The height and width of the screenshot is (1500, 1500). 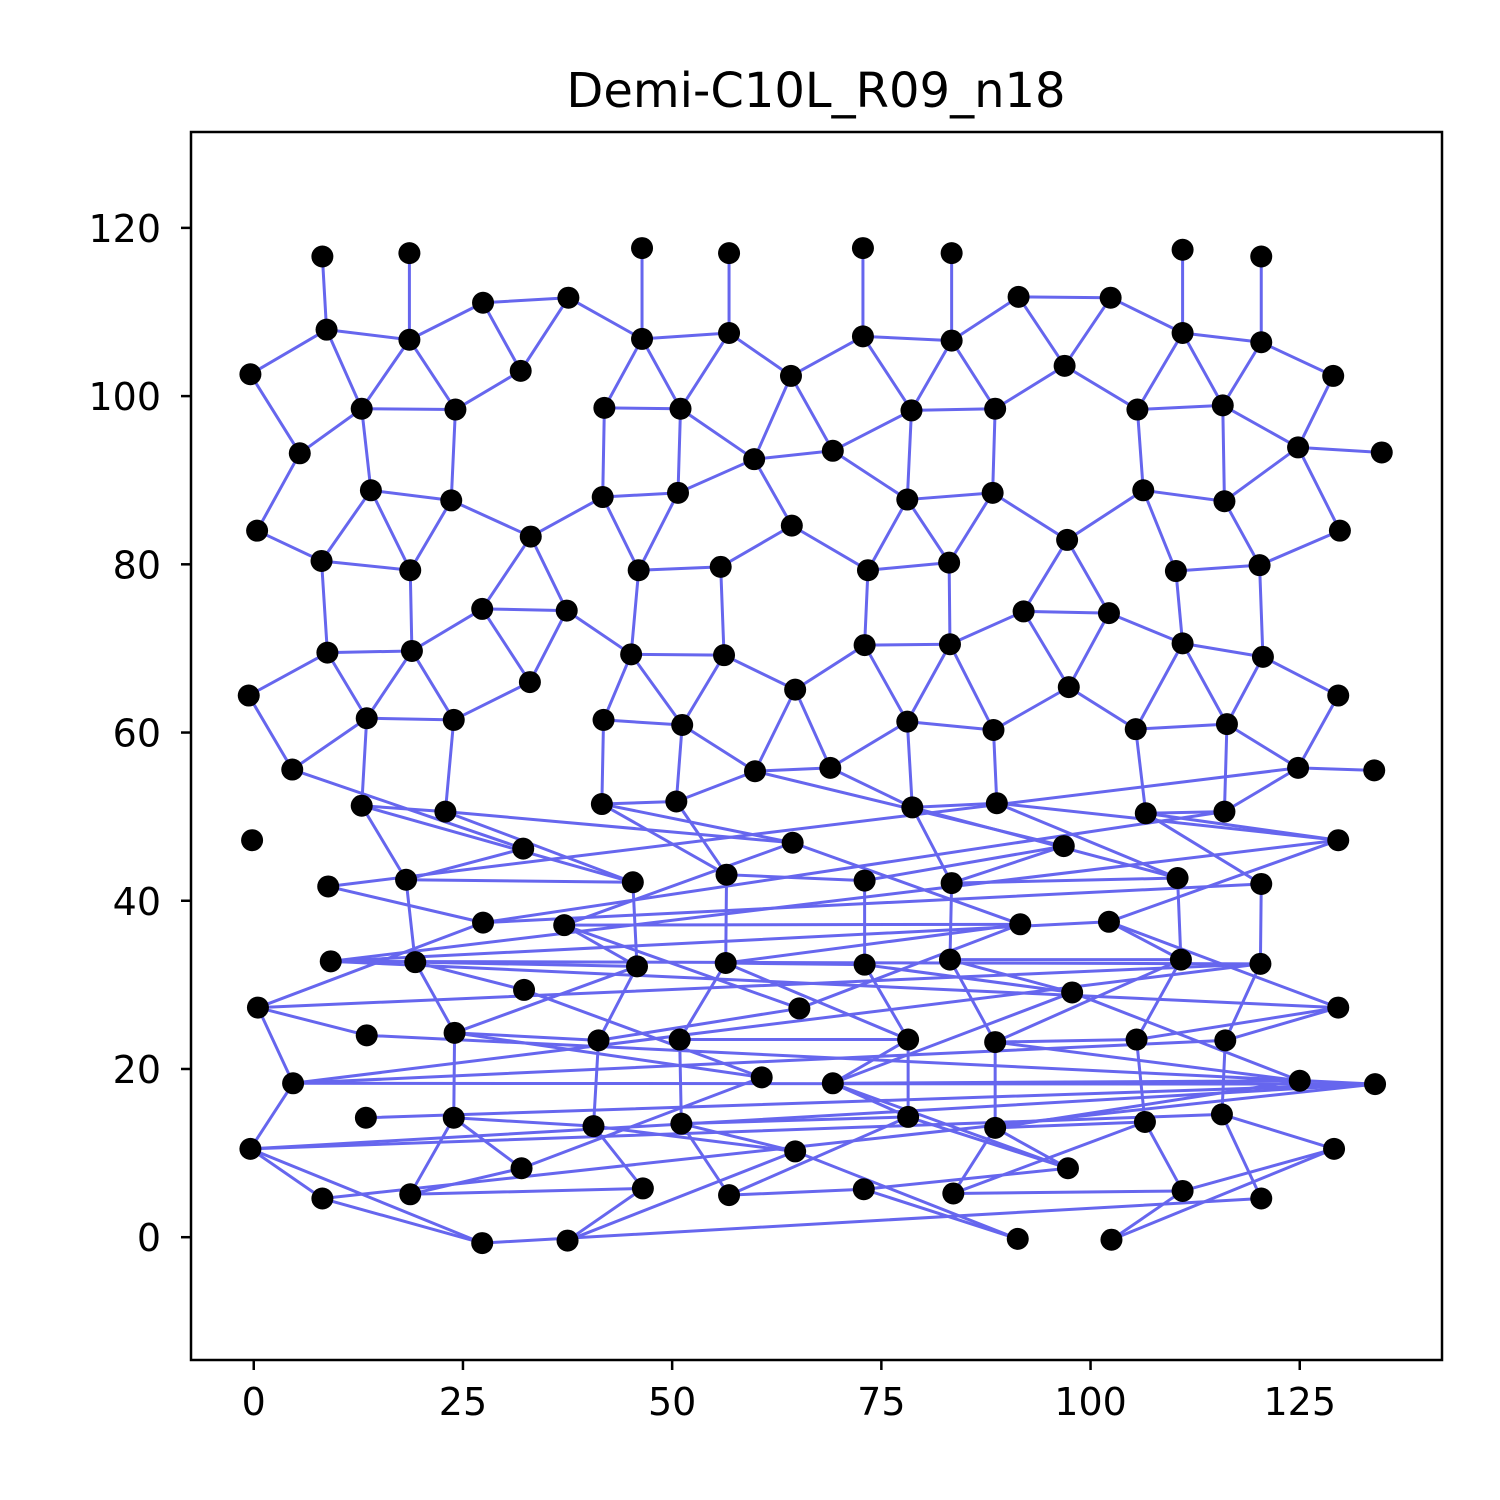 What do you see at coordinates (149, 1238) in the screenshot?
I see `y-tick-label: 0` at bounding box center [149, 1238].